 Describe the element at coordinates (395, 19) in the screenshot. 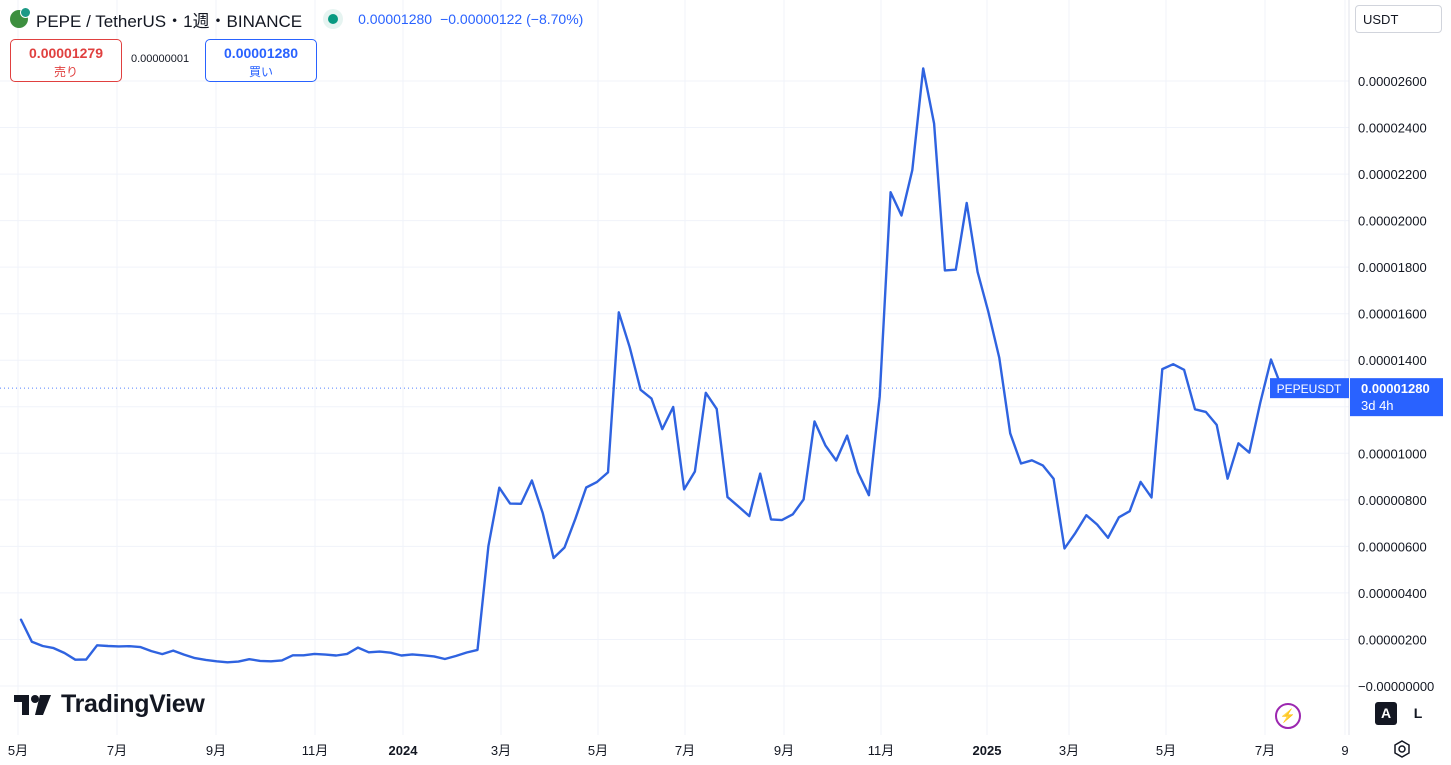

I see `last-price: 0.00001280` at that location.